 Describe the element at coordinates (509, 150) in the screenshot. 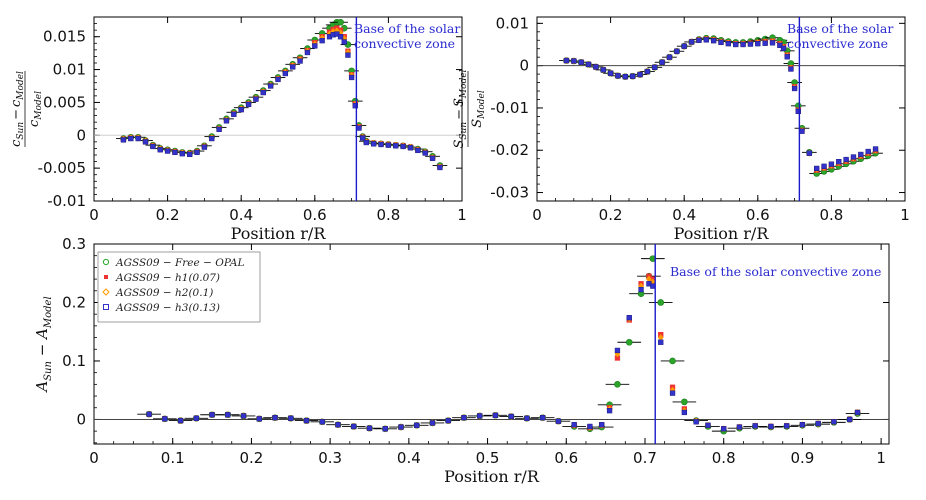

I see `y-tick-label: -0.02` at that location.